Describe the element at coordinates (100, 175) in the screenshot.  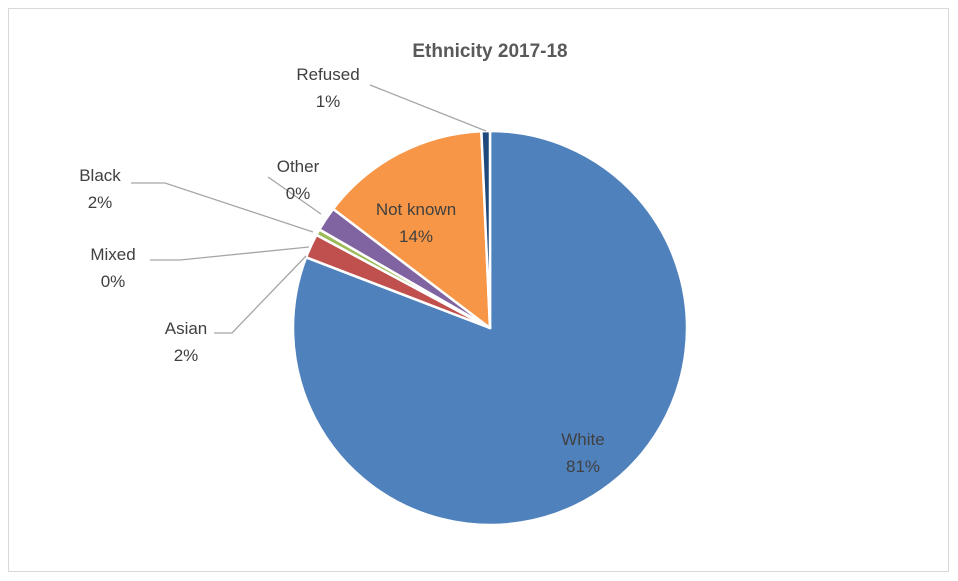
I see `data-label-category: Black` at that location.